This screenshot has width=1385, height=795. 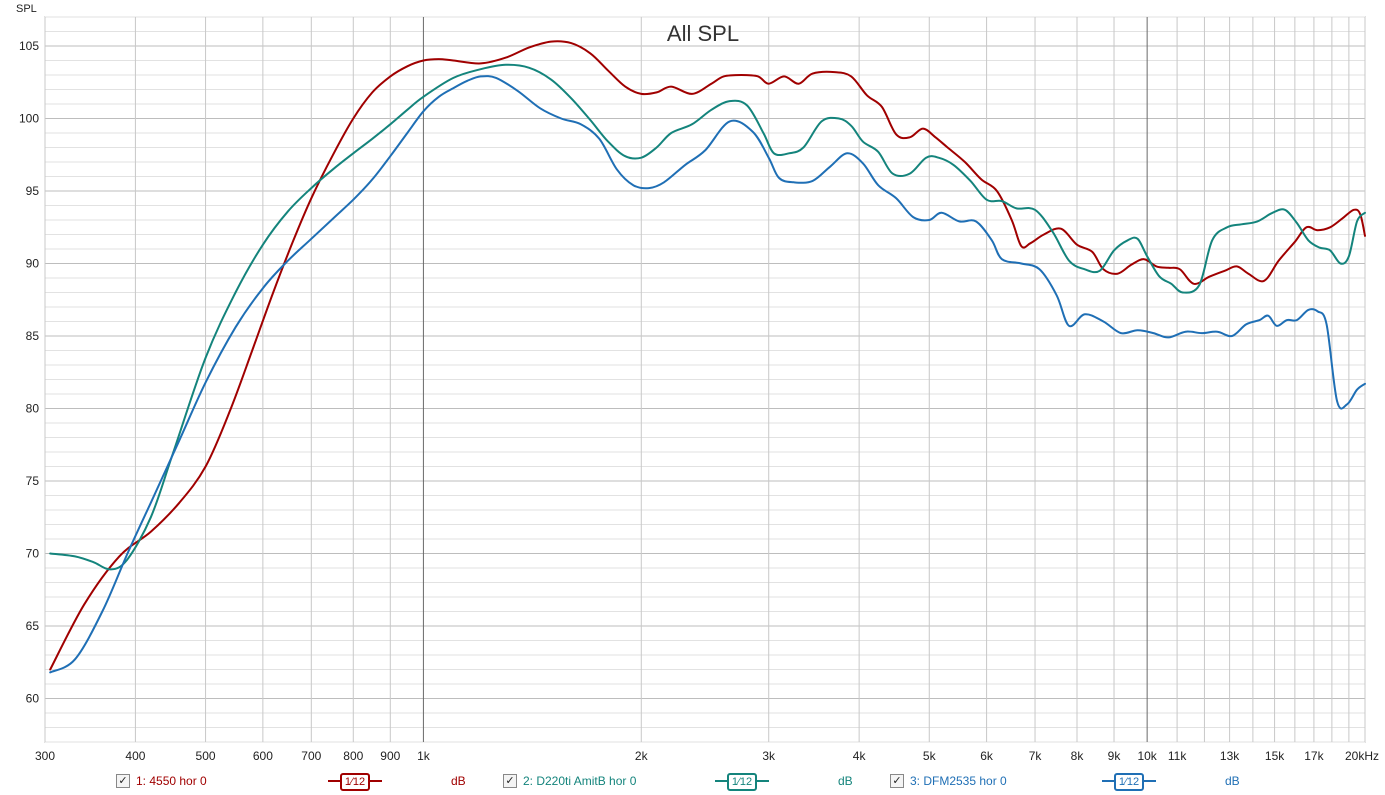 I want to click on series-1-smoothing-label: 1⁄12, so click(x=355, y=782).